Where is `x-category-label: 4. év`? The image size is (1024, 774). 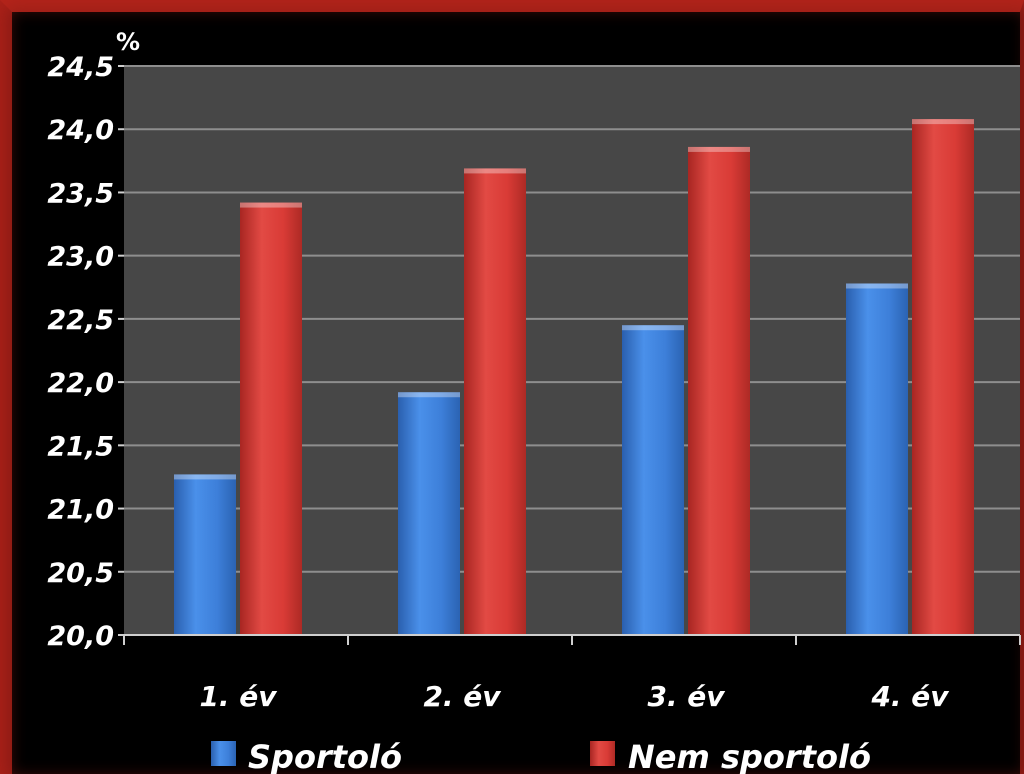 x-category-label: 4. év is located at coordinates (909, 696).